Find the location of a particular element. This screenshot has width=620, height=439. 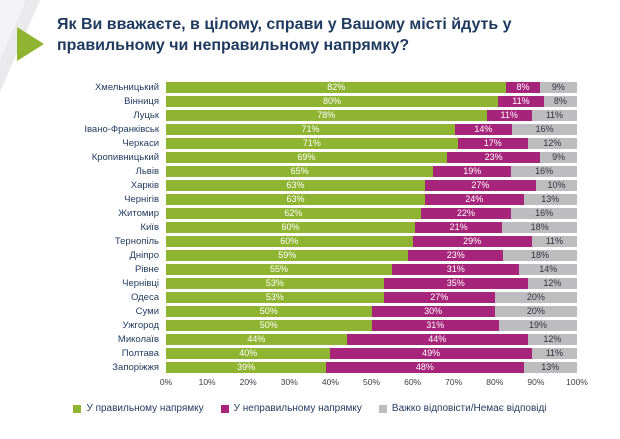

bar-value-label: 40% is located at coordinates (248, 353).